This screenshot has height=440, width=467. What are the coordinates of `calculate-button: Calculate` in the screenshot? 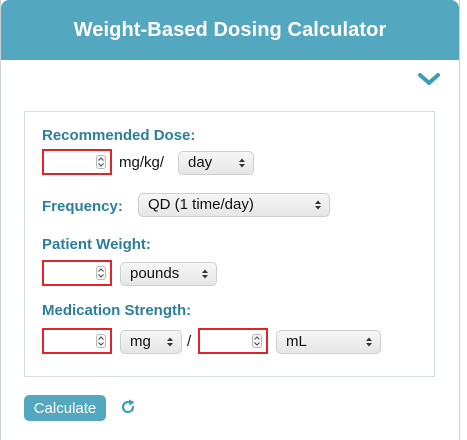 It's located at (65, 408).